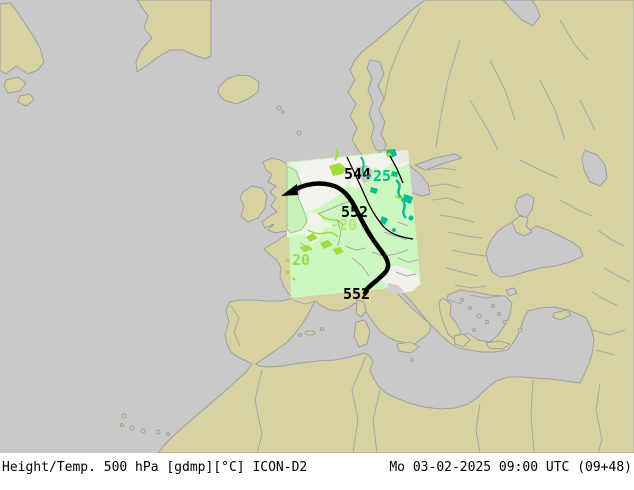 This screenshot has width=634, height=490. I want to click on island-corsica, so click(361, 308).